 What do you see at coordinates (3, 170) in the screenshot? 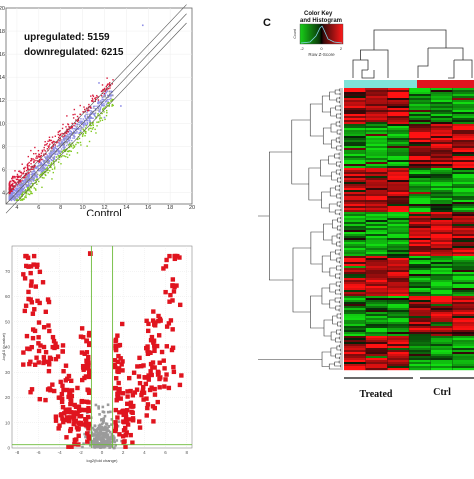
I see `scatter-y-tick-label: 6` at bounding box center [3, 170].